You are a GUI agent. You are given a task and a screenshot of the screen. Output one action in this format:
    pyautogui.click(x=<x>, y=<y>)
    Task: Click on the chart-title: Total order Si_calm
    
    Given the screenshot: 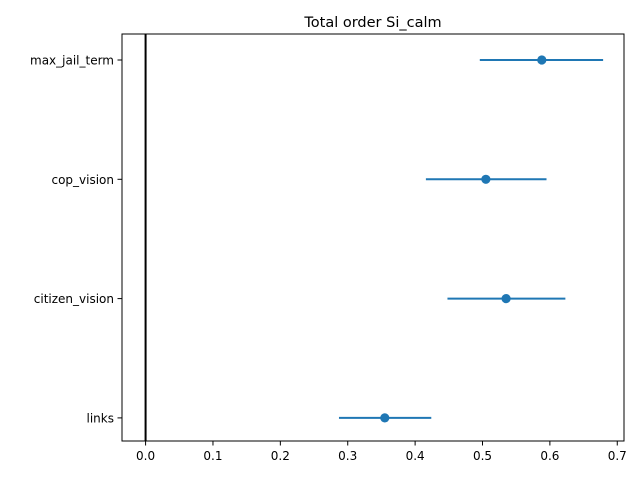 What is the action you would take?
    pyautogui.click(x=372, y=23)
    